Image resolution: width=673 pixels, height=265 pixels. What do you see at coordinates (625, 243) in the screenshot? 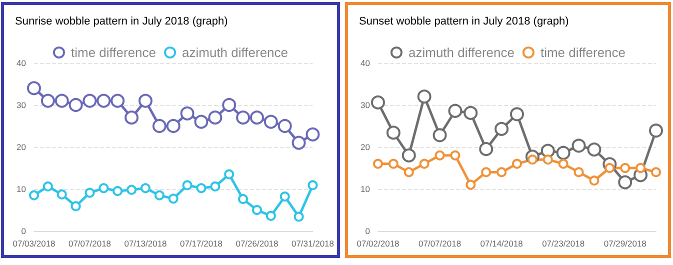
I see `x-tick-label: 07/29/2018` at bounding box center [625, 243].